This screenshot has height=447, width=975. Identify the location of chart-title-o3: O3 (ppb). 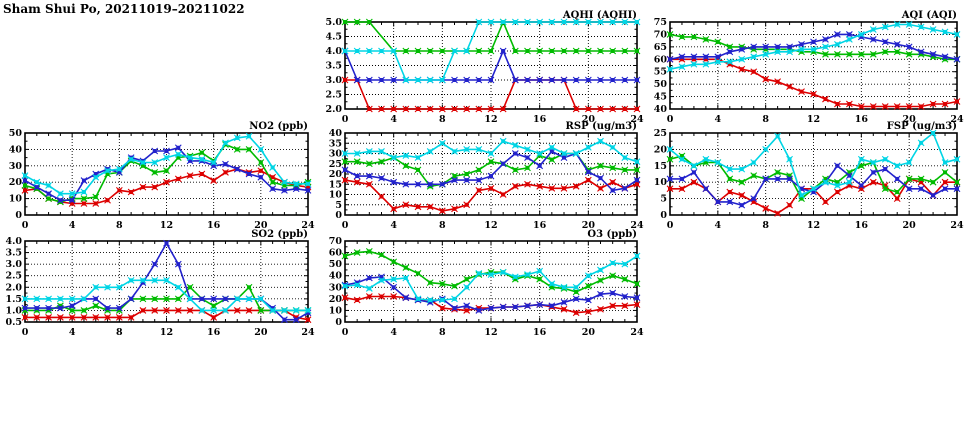
(612, 234).